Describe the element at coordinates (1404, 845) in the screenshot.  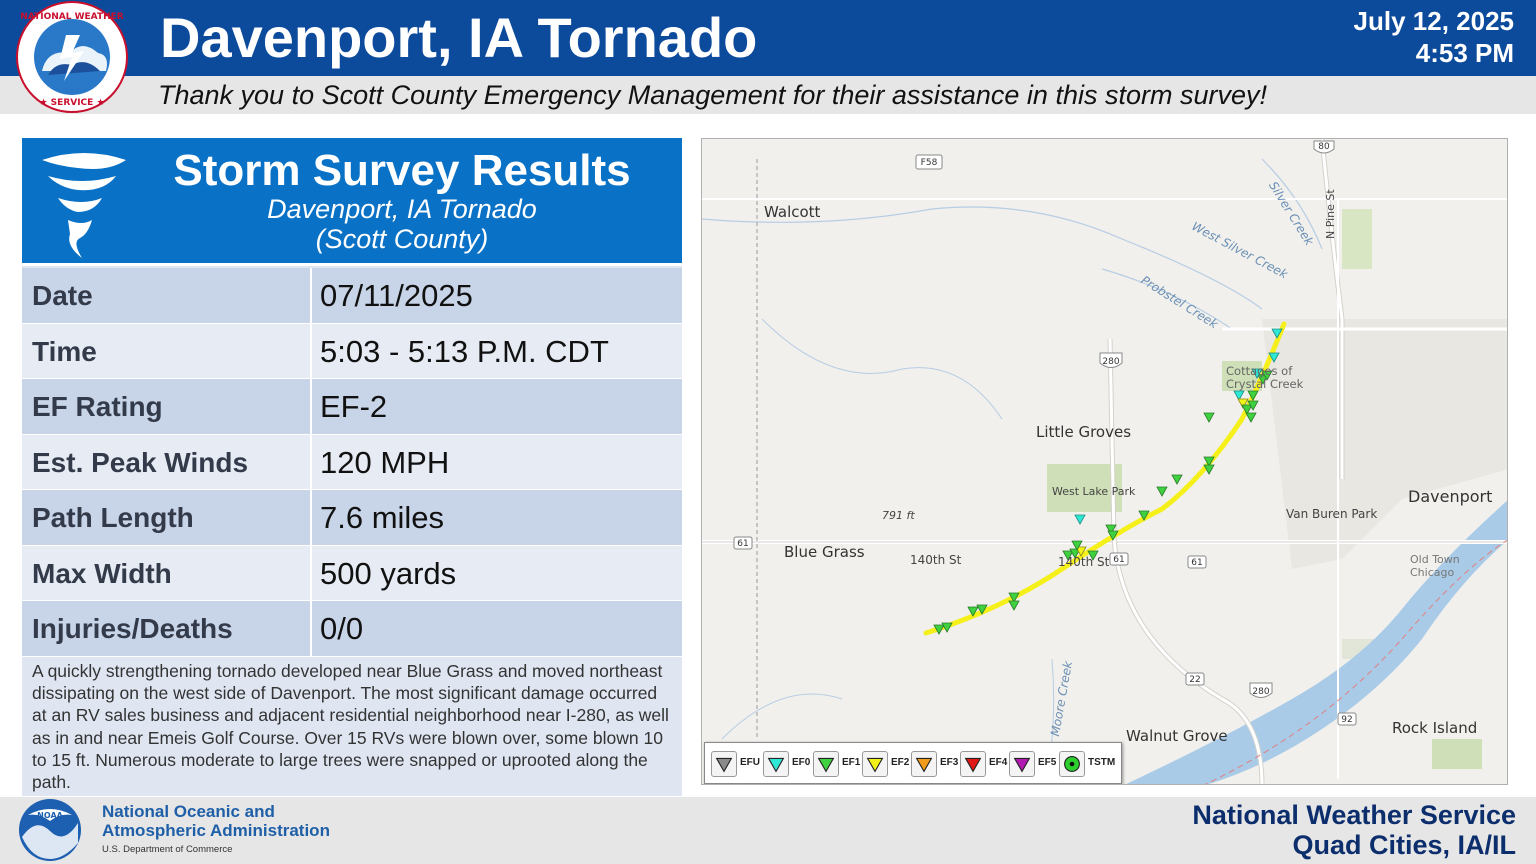
I see `office-location: Quad Cities, IA/IL` at that location.